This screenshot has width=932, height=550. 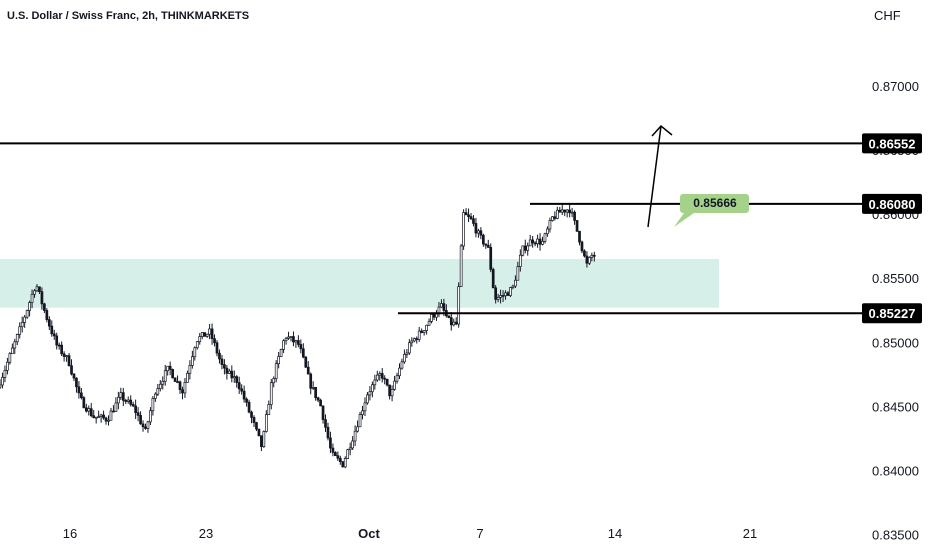 I want to click on forecast-arrow-icon, so click(x=662, y=130).